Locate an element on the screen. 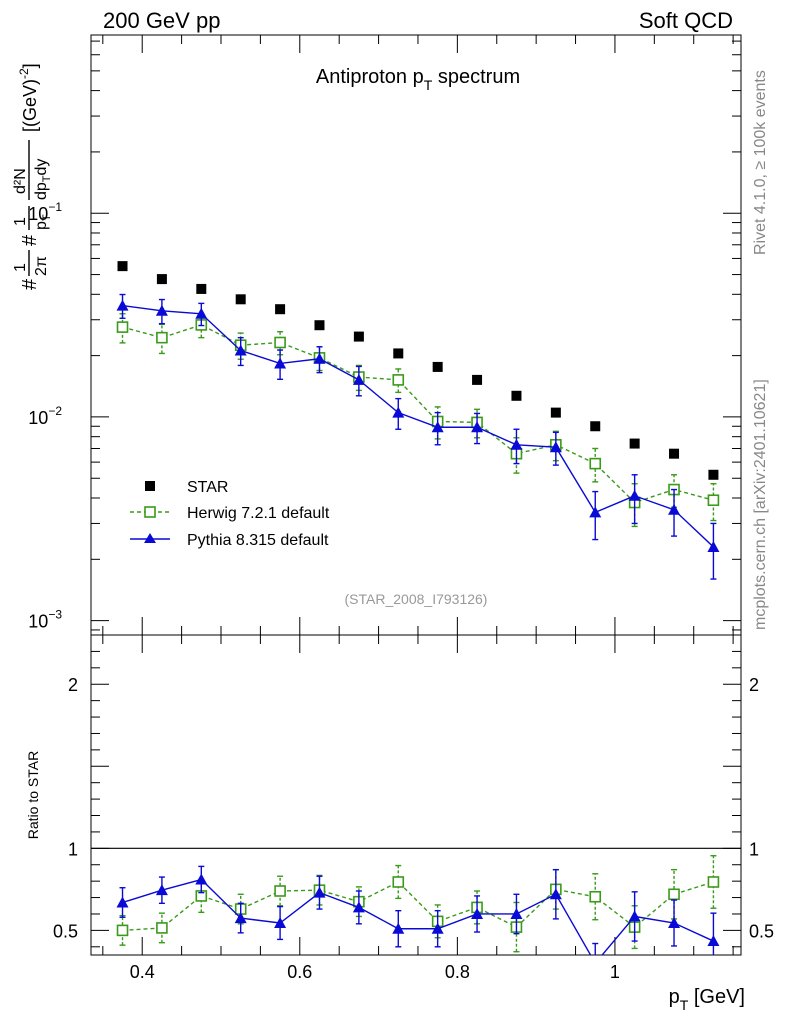  ratio-ytick-label-right: 1 is located at coordinates (754, 849).